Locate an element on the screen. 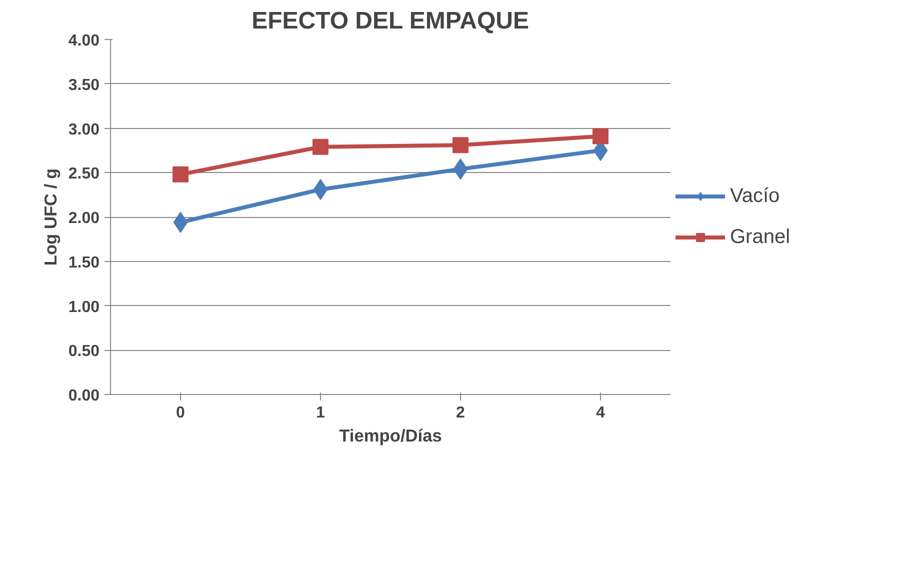  x-tick-label: 4 is located at coordinates (601, 413).